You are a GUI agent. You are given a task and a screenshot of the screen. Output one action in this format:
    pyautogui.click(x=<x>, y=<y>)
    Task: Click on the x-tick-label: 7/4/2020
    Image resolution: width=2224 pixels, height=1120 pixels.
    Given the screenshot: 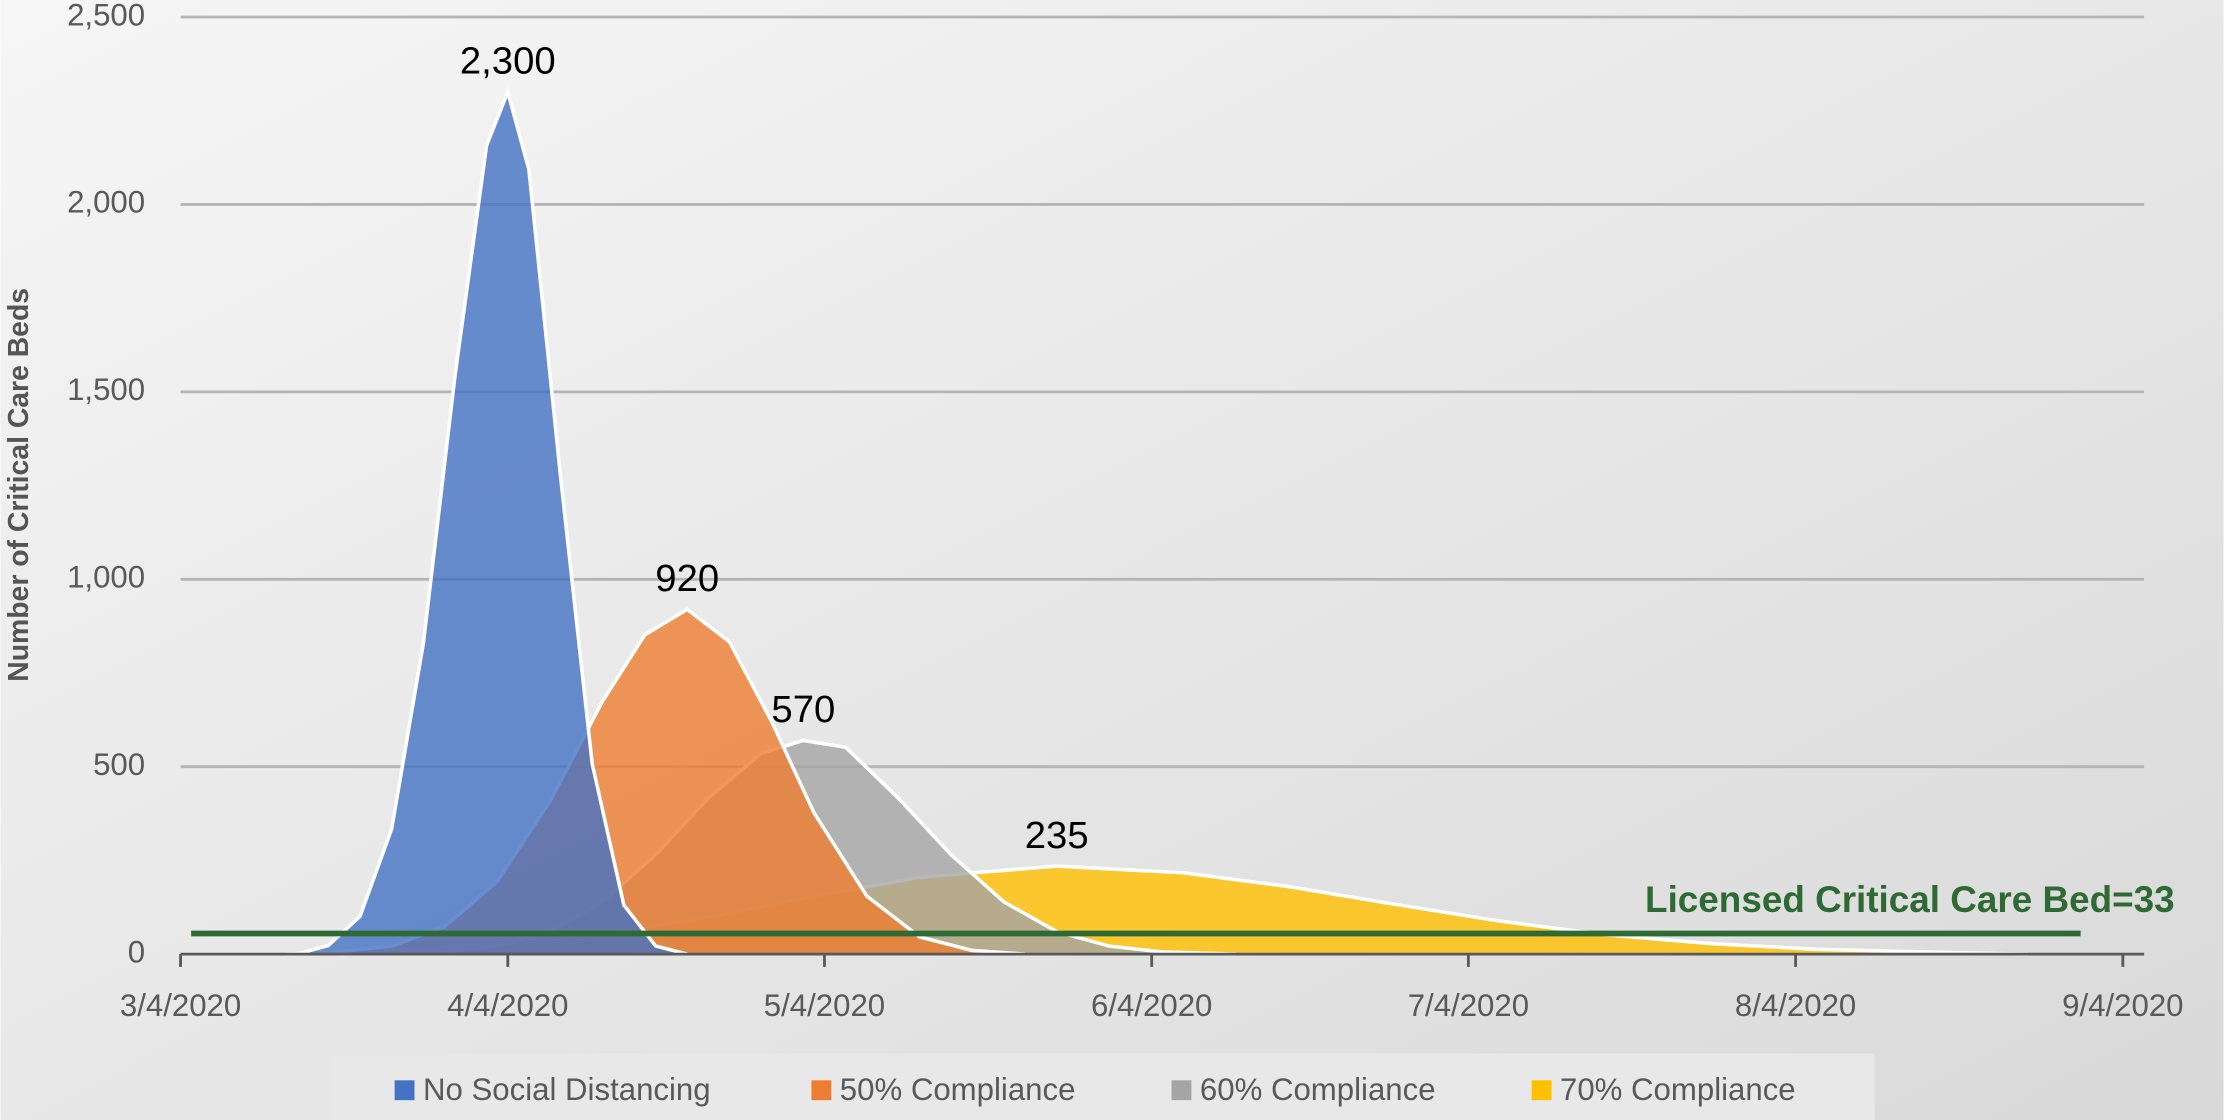 What is the action you would take?
    pyautogui.click(x=1468, y=1005)
    